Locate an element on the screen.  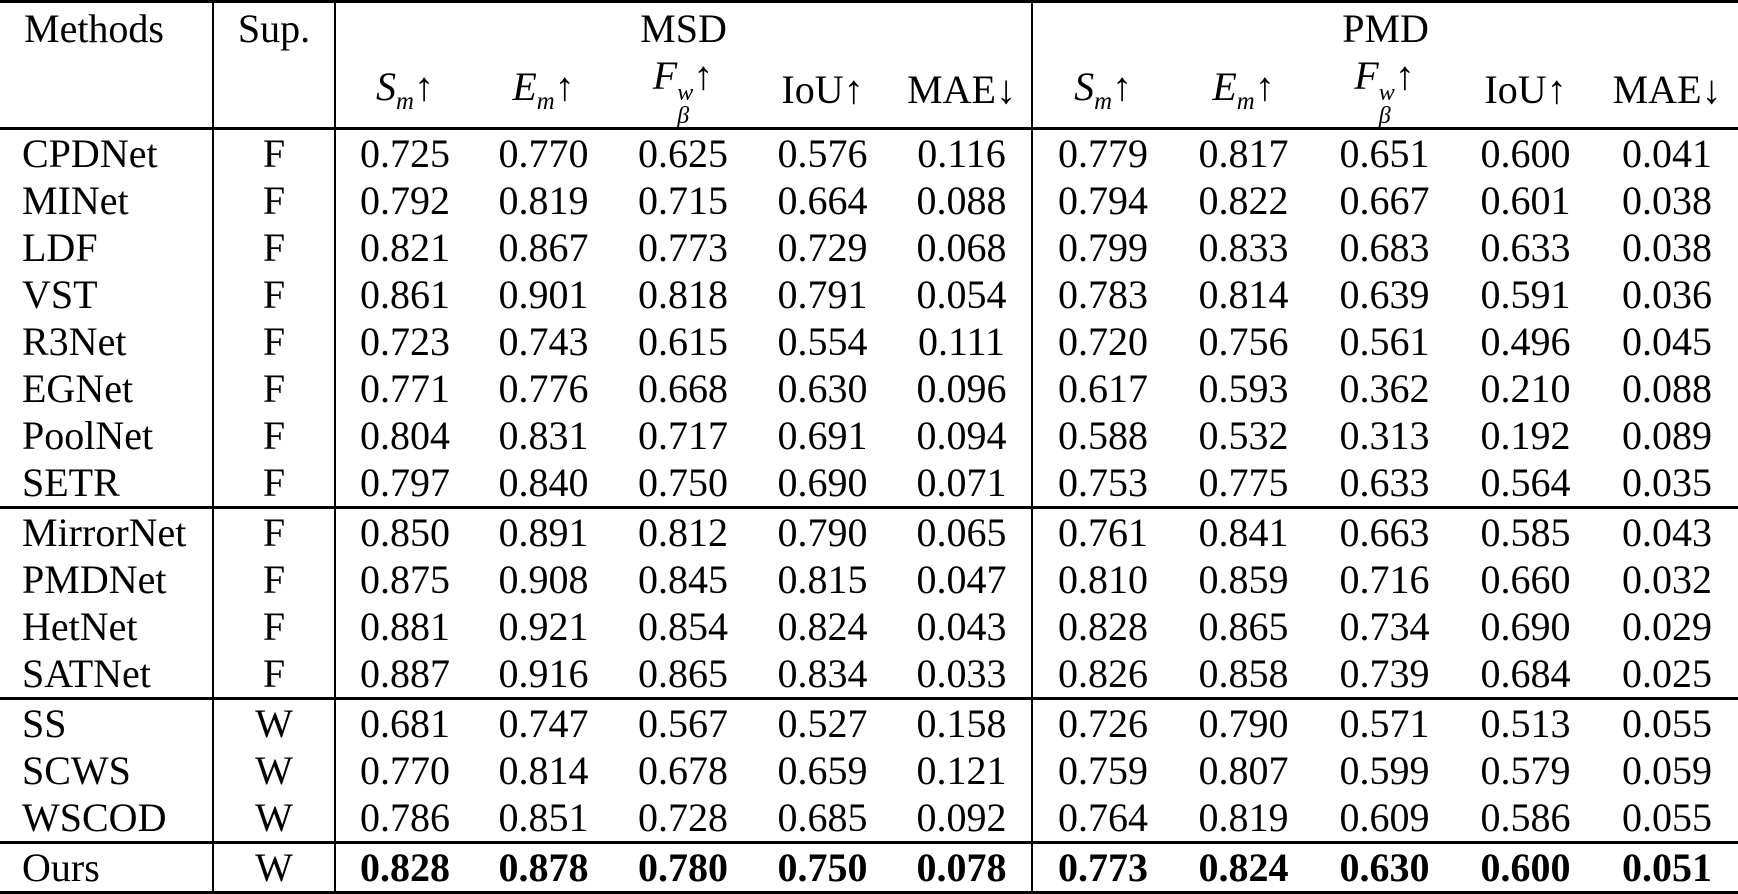
msd-sm-value: 0.725 is located at coordinates (405, 154).